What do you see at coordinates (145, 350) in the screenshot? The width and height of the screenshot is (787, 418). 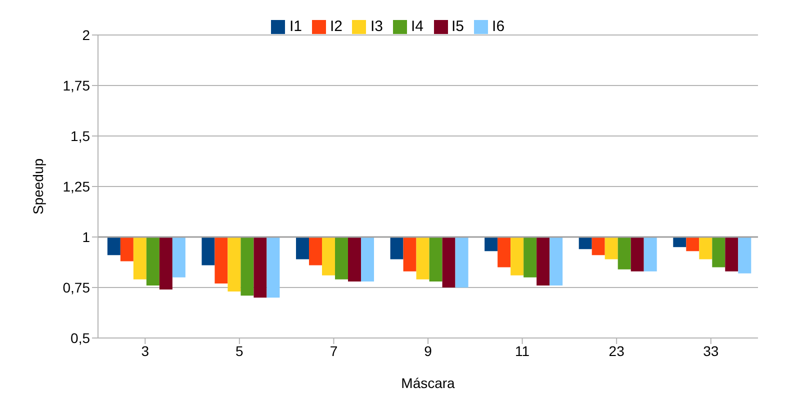 I see `x-tick-label: 3` at bounding box center [145, 350].